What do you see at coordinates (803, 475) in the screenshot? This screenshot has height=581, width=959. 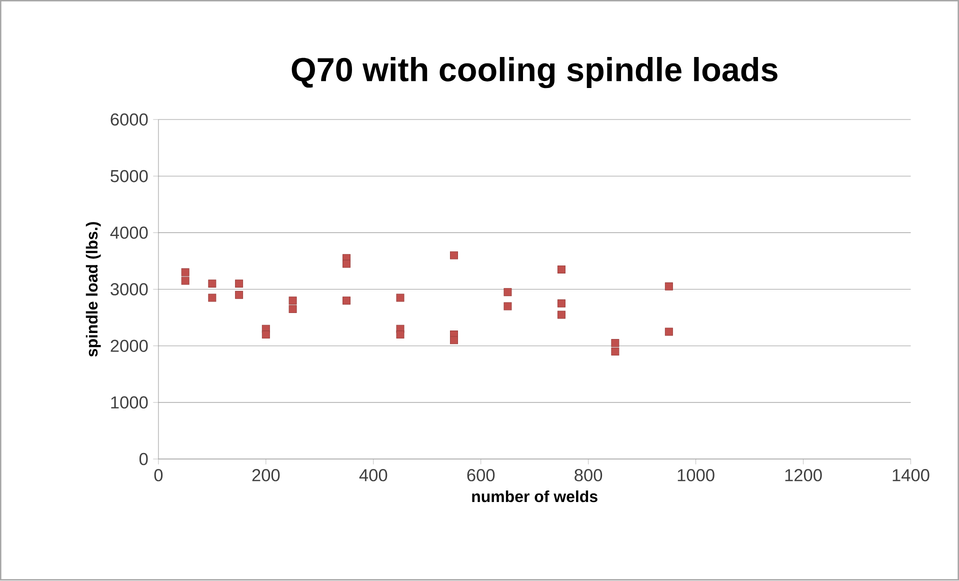 I see `x-tick-label: 1200` at bounding box center [803, 475].